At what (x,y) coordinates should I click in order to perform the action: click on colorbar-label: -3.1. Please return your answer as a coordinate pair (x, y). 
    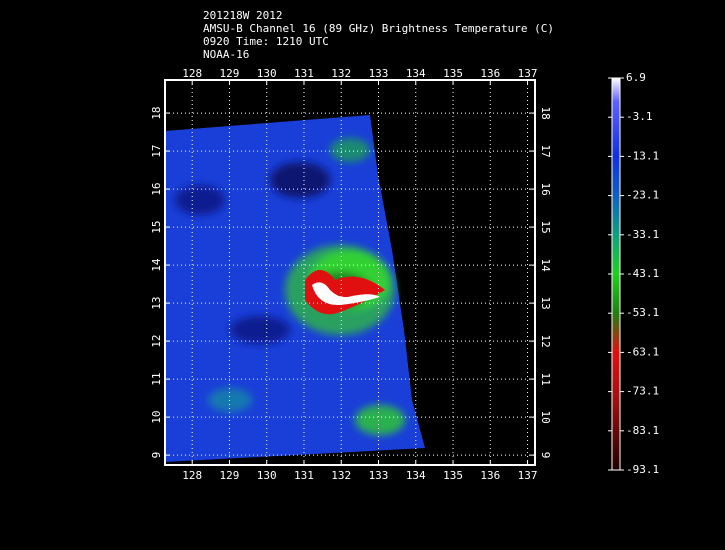
    Looking at the image, I should click on (639, 116).